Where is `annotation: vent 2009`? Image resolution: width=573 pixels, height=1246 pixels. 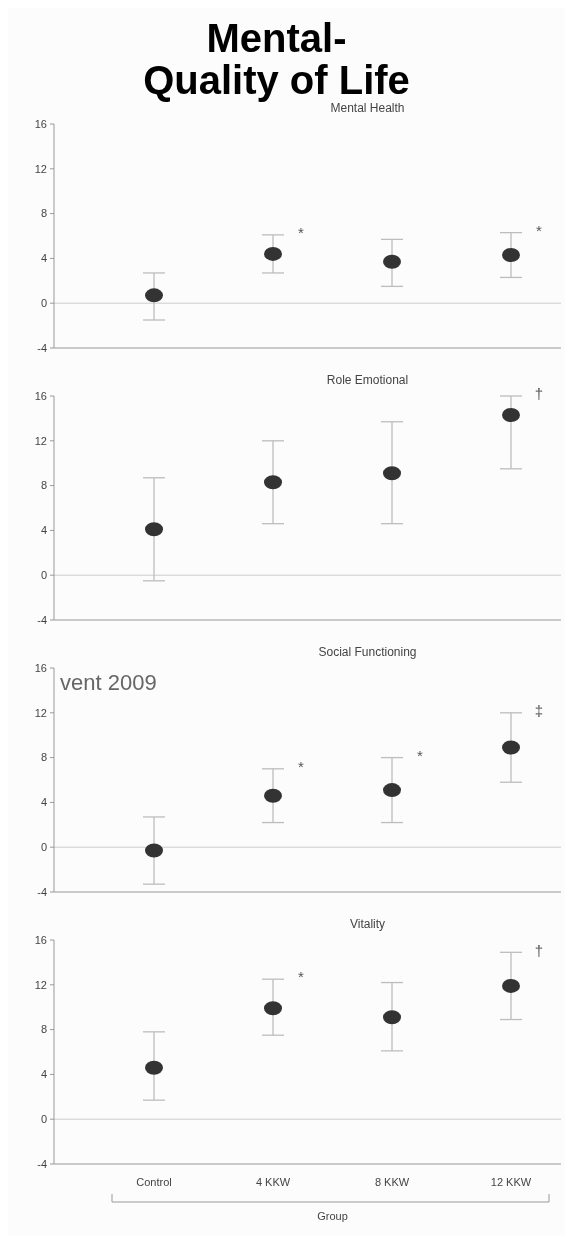 annotation: vent 2009 is located at coordinates (108, 682).